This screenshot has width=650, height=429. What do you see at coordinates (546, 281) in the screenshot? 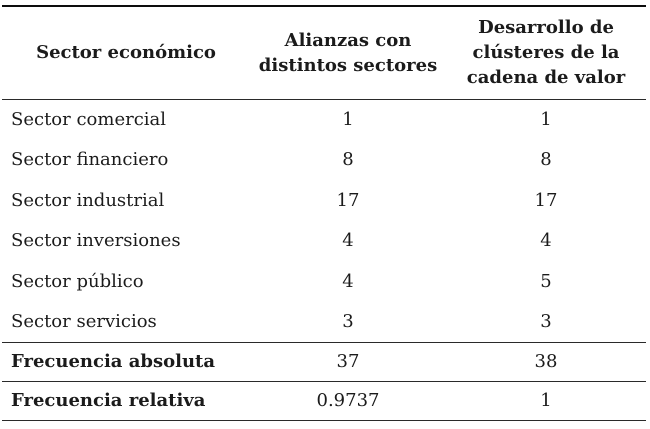
I see `clusteres-value: 5` at bounding box center [546, 281].